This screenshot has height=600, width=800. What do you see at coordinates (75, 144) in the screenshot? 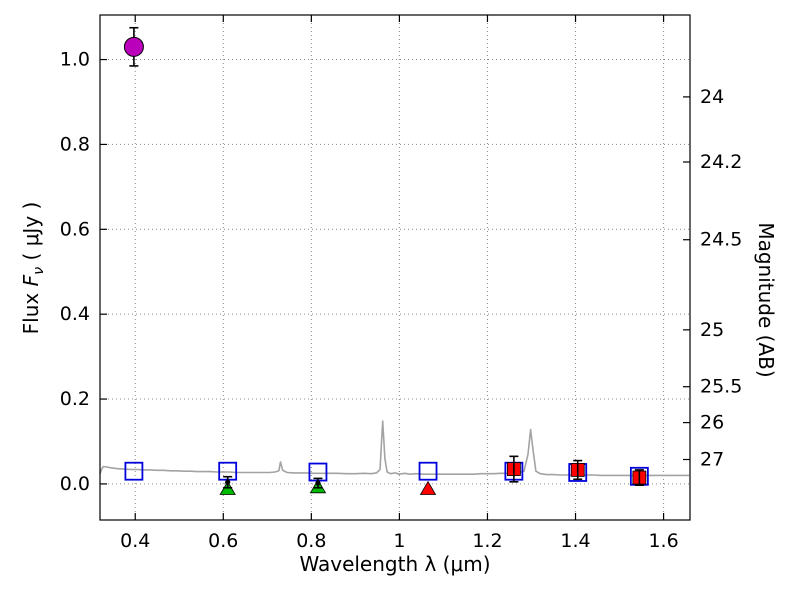
I see `y-tick-label-left: 0.8` at bounding box center [75, 144].